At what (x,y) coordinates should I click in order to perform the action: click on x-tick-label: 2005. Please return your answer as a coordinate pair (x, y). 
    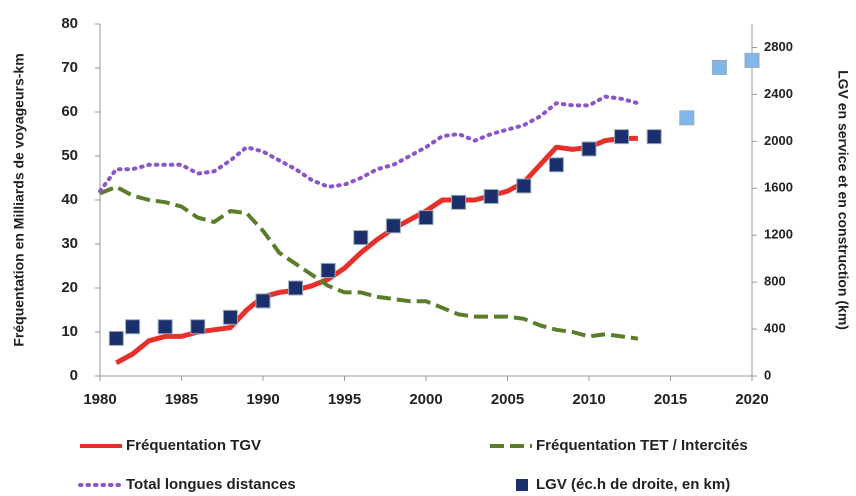
    Looking at the image, I should click on (507, 399).